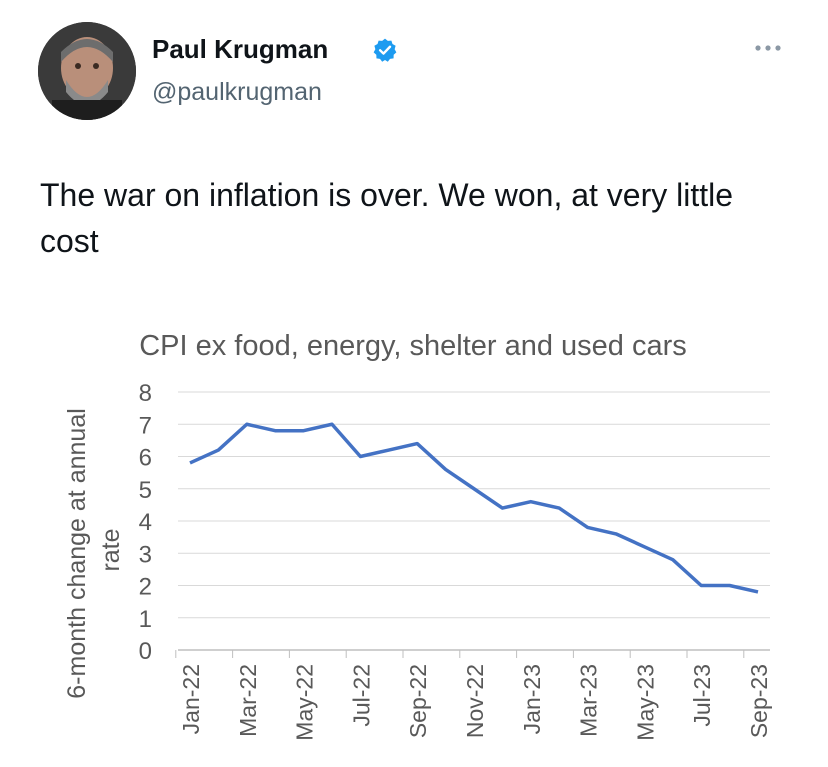  I want to click on x-tick-label: Jul-23, so click(702, 695).